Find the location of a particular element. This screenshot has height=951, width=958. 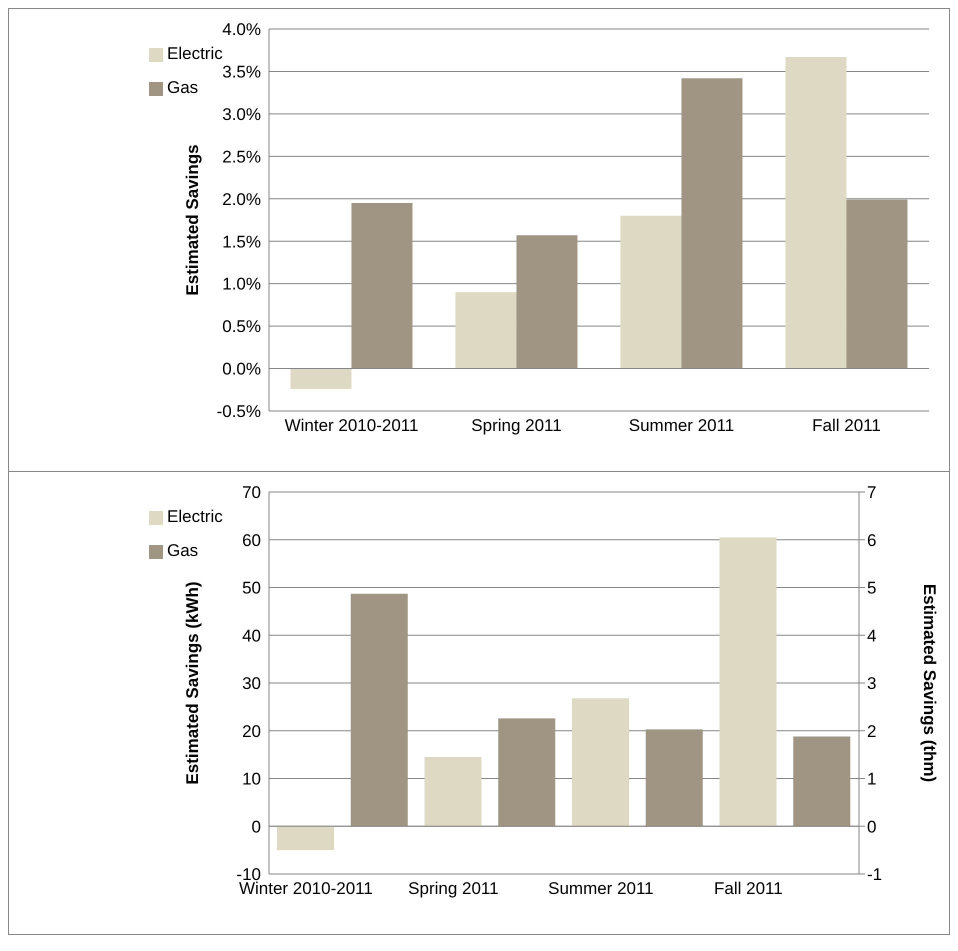

y2-tick-label: 1 is located at coordinates (871, 779).